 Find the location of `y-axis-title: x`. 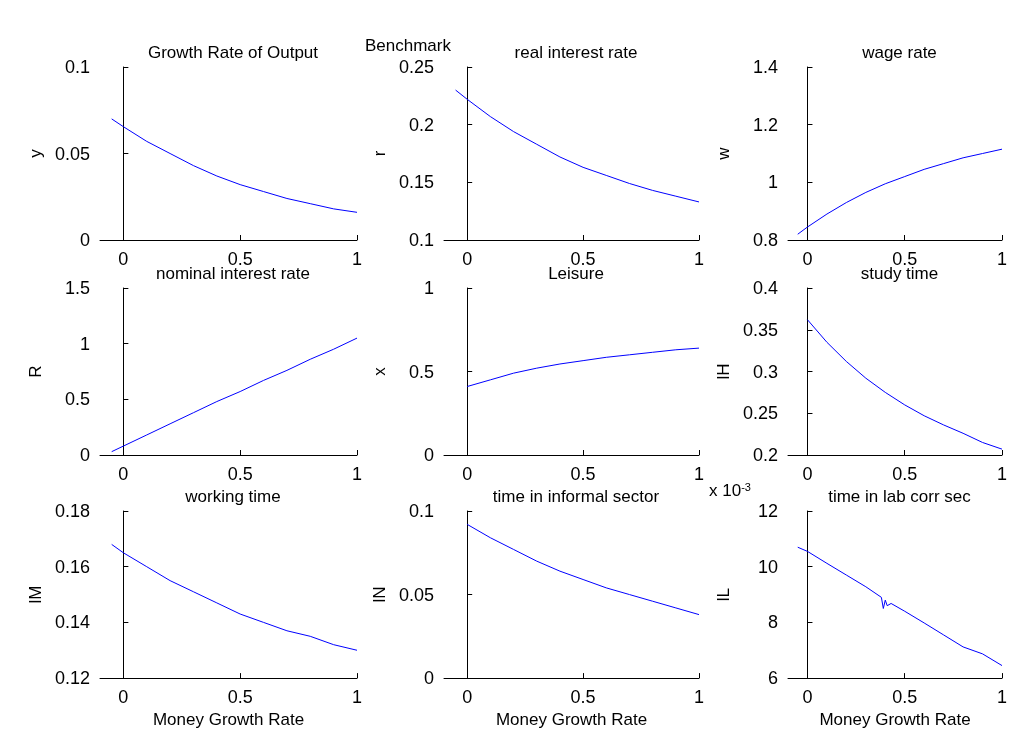

y-axis-title: x is located at coordinates (379, 371).